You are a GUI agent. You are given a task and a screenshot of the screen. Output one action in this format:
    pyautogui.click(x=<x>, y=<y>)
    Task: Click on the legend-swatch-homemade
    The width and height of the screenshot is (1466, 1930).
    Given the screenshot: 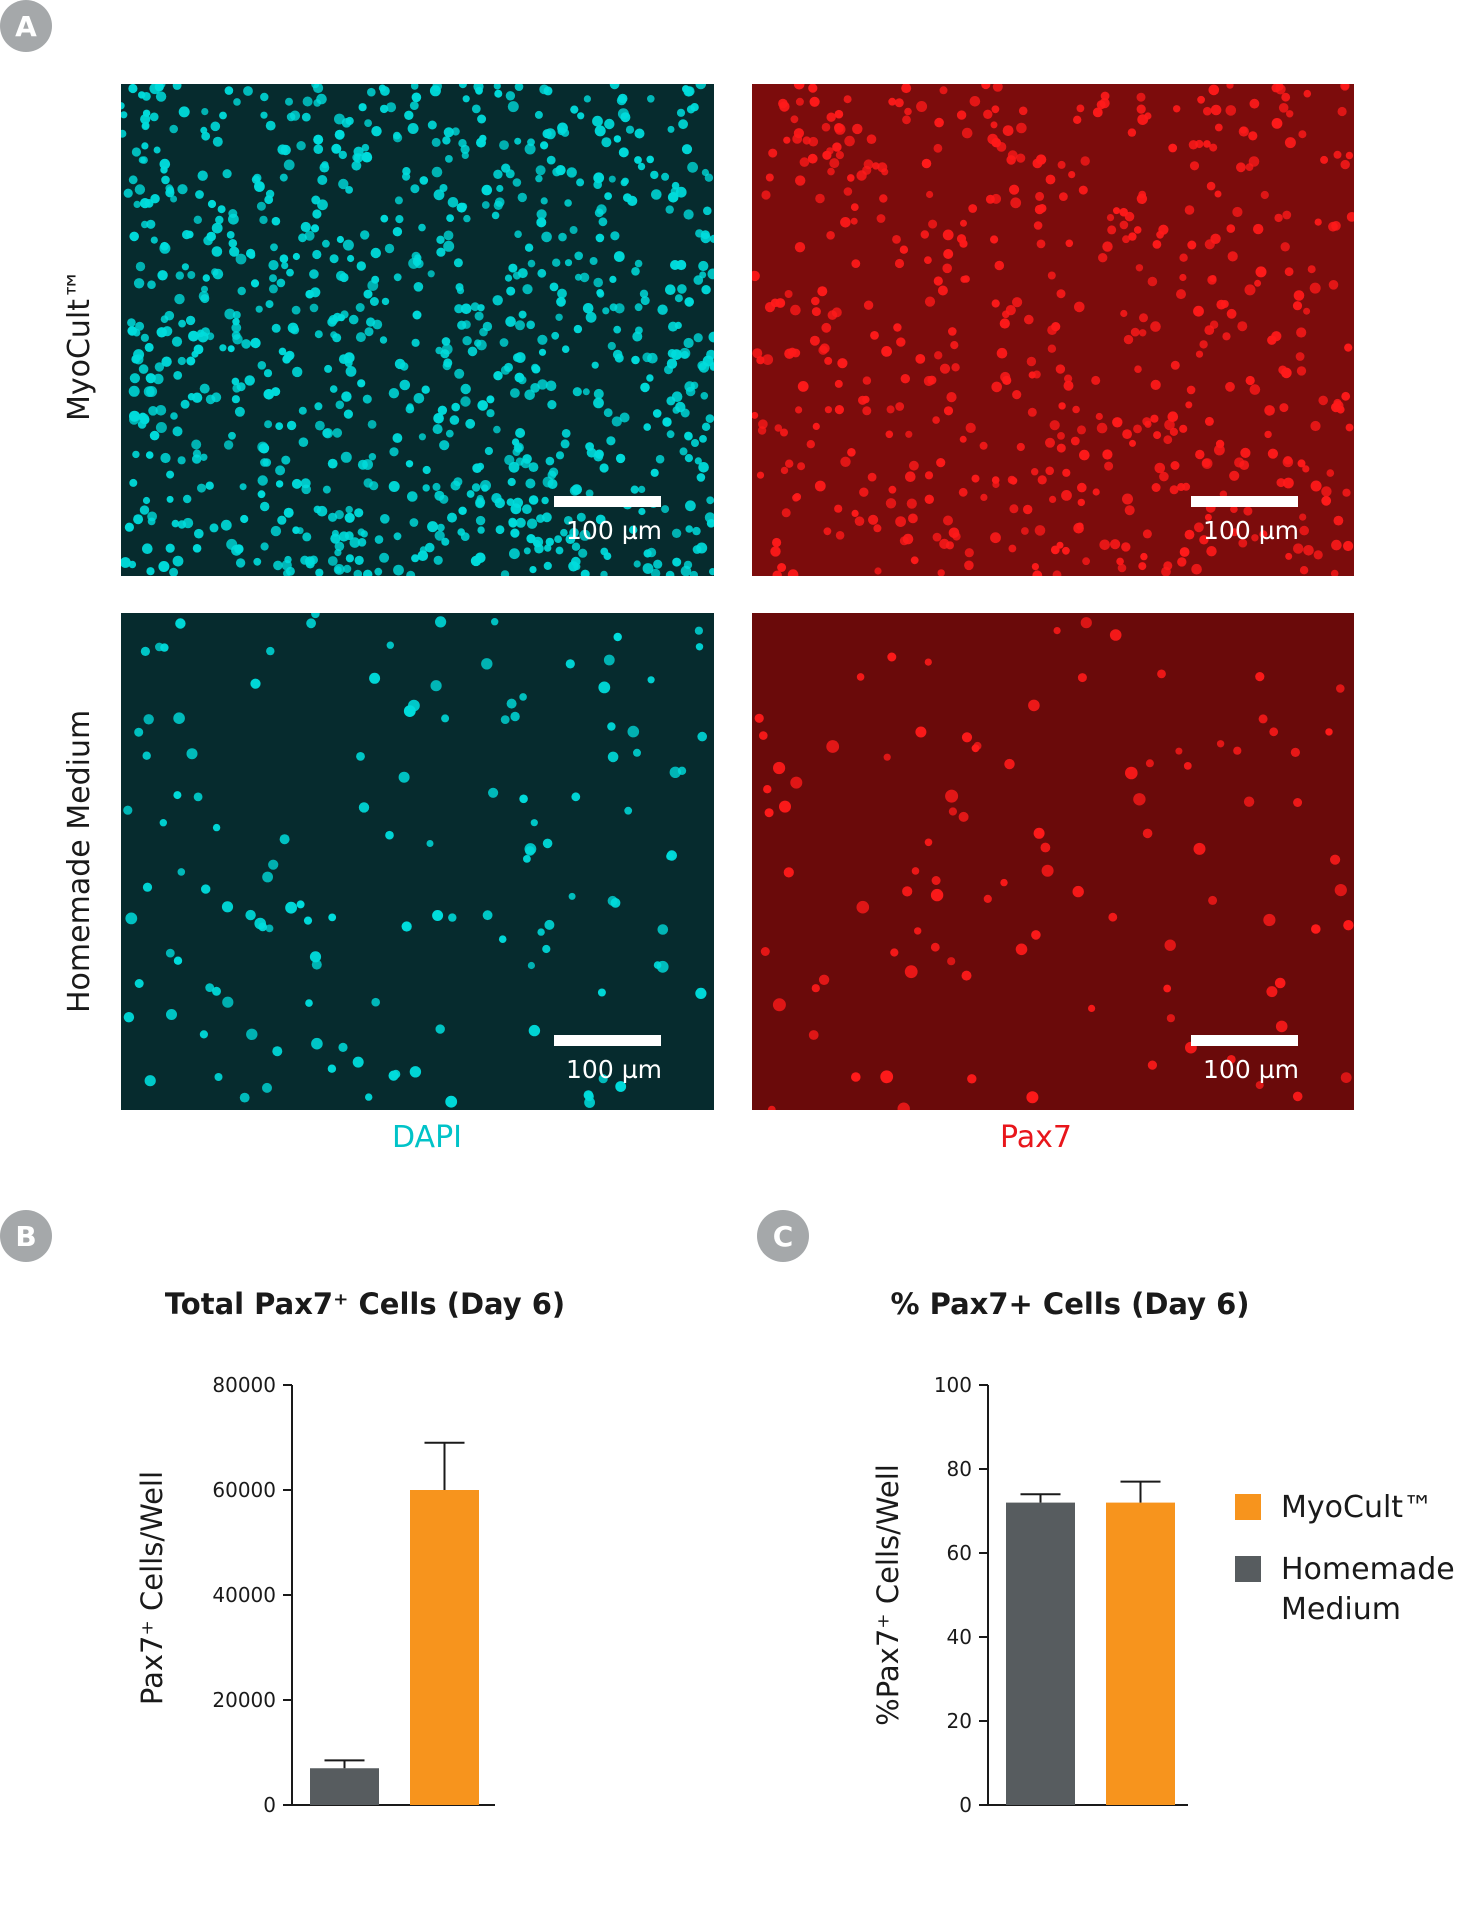 What is the action you would take?
    pyautogui.click(x=1248, y=1569)
    